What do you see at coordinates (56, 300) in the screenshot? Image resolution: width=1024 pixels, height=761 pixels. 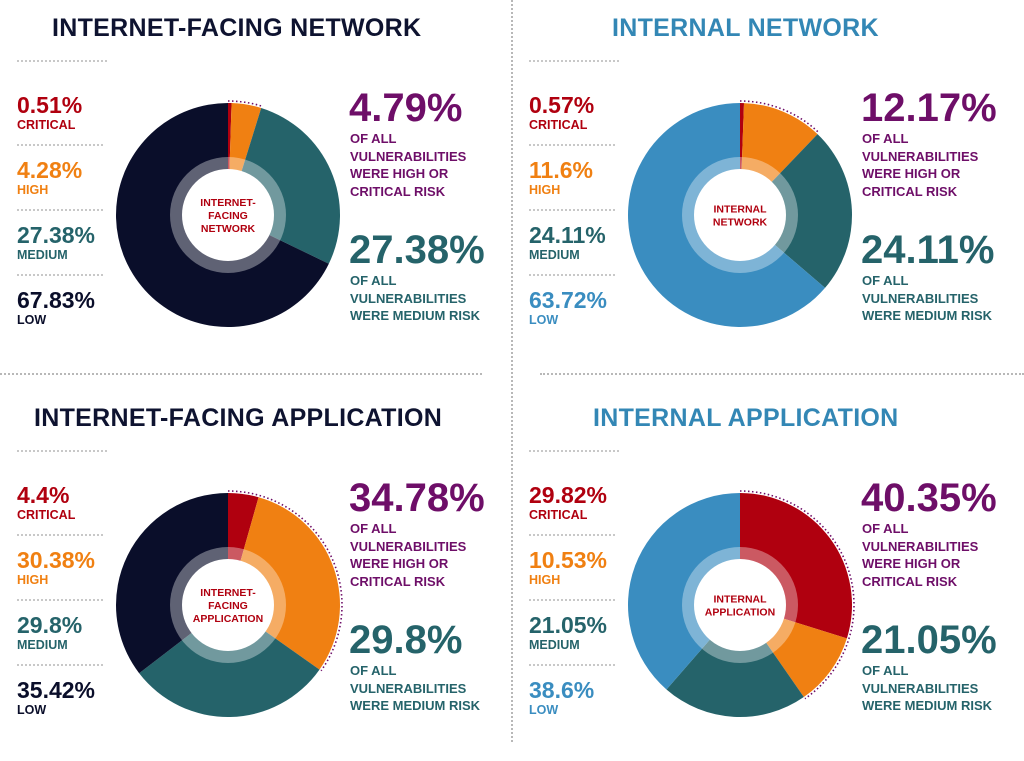 I see `legend-pct: 67.83%` at bounding box center [56, 300].